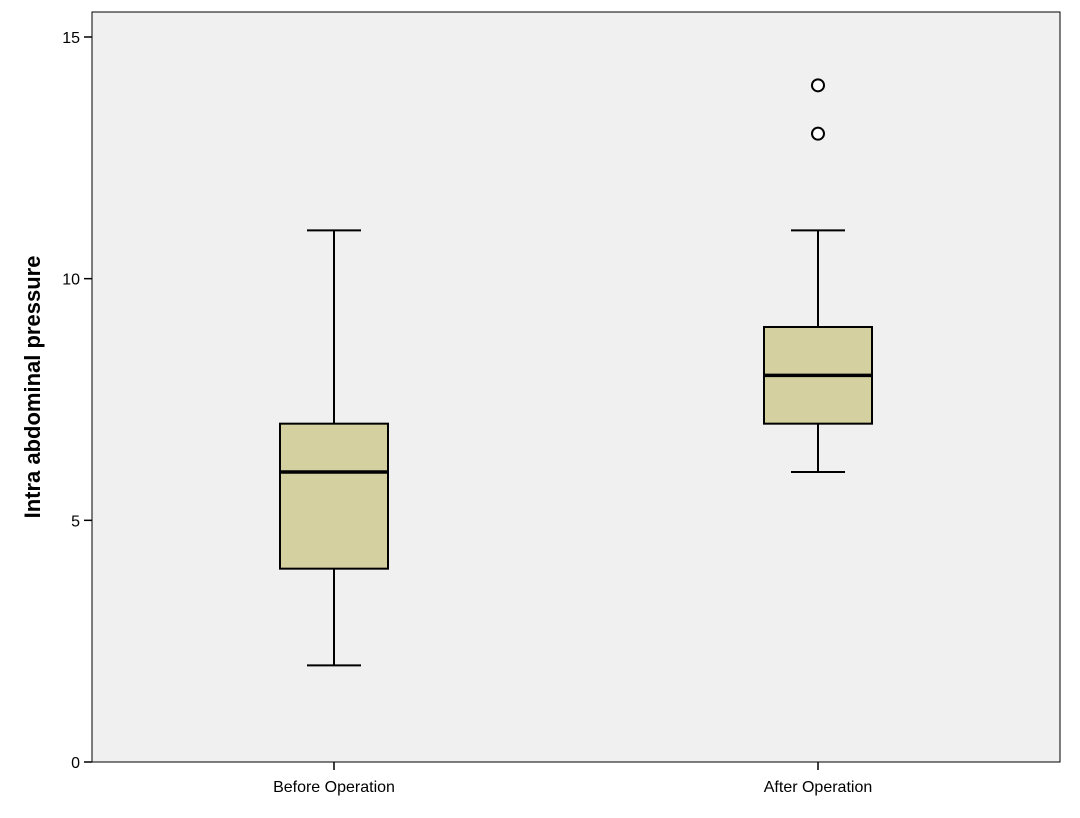  What do you see at coordinates (334, 496) in the screenshot?
I see `iqr-box` at bounding box center [334, 496].